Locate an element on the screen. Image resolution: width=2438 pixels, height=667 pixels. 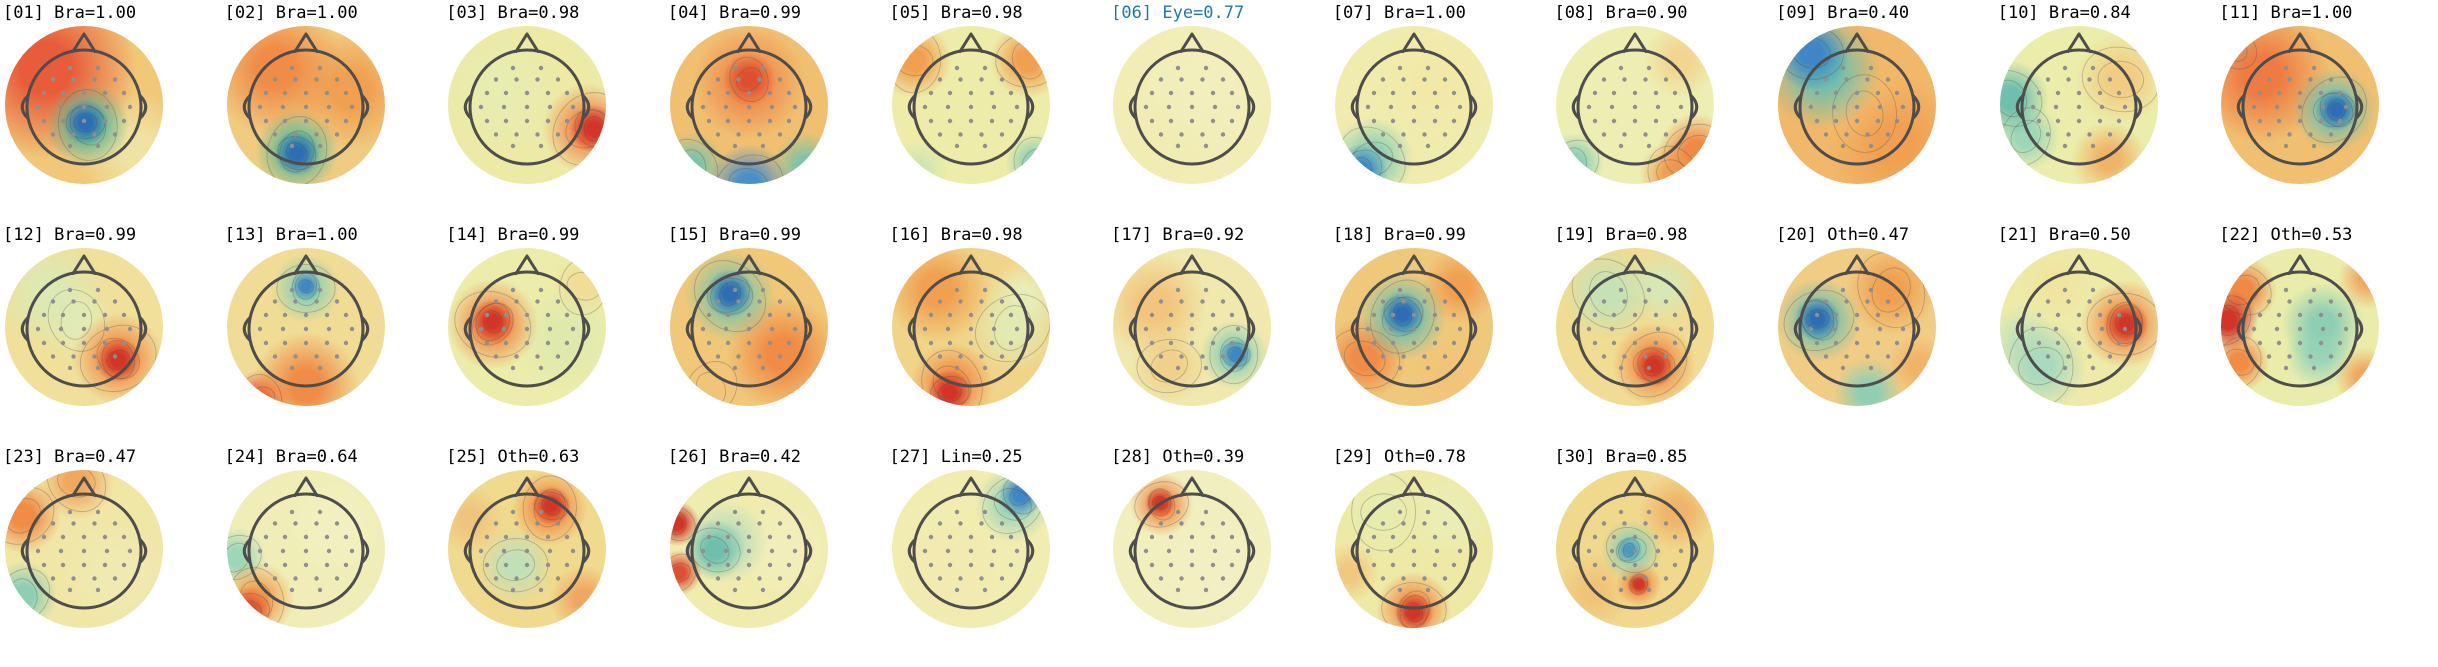
component-cell: [15] Bra=0.99 is located at coordinates (776, 333).